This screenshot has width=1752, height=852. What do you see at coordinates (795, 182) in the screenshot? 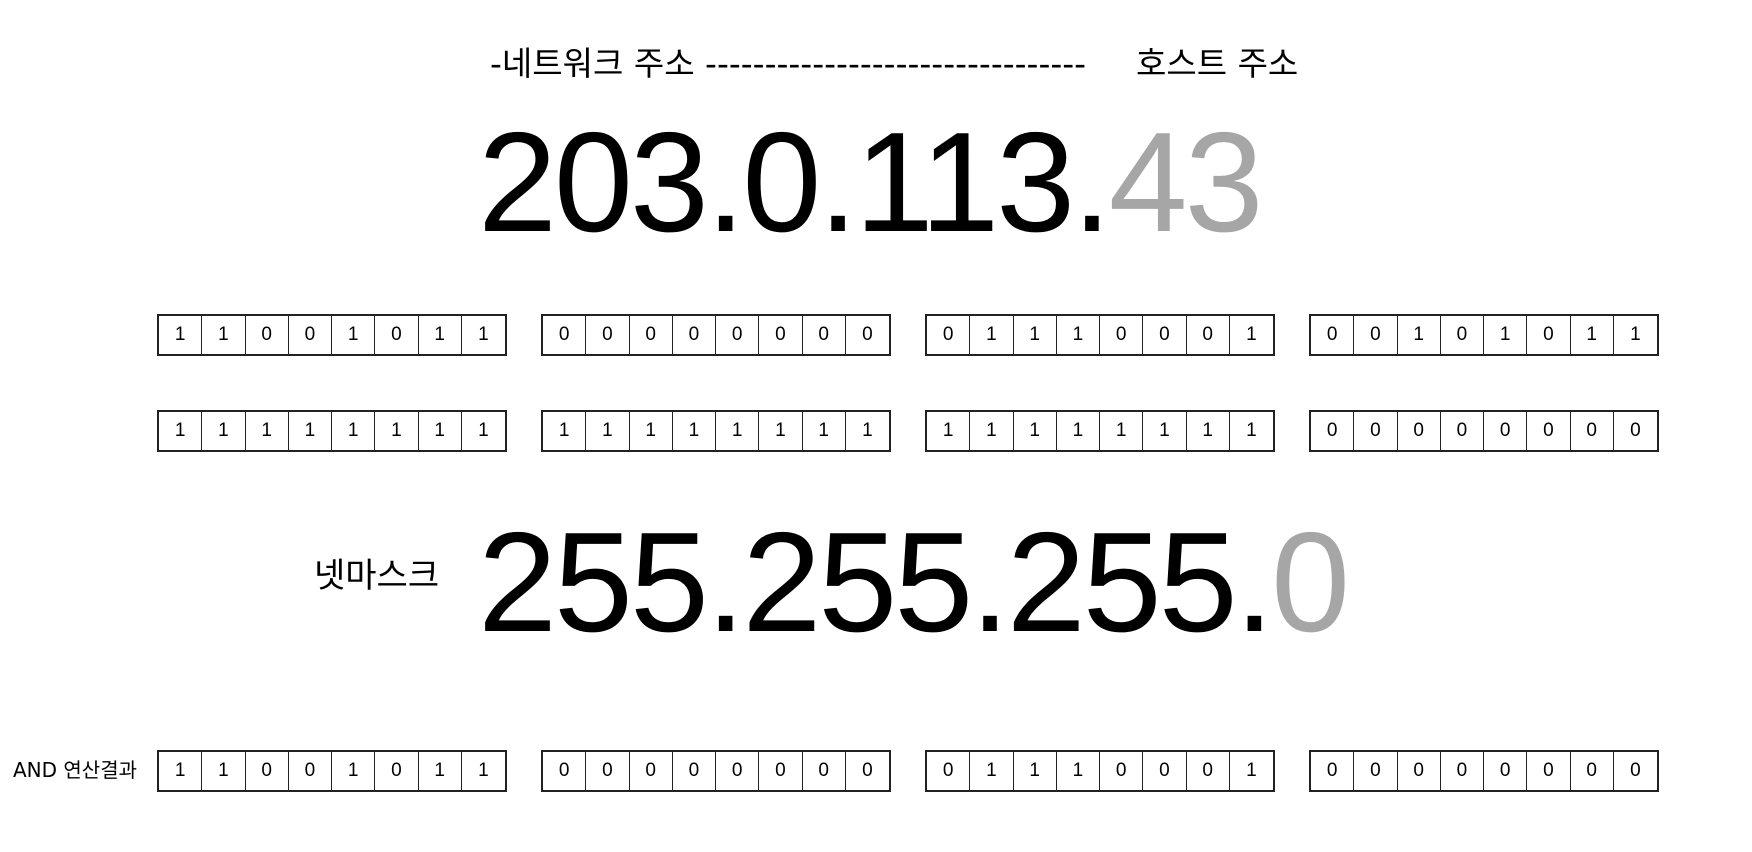
I see `ip-network-part: 203.0.113.` at bounding box center [795, 182].